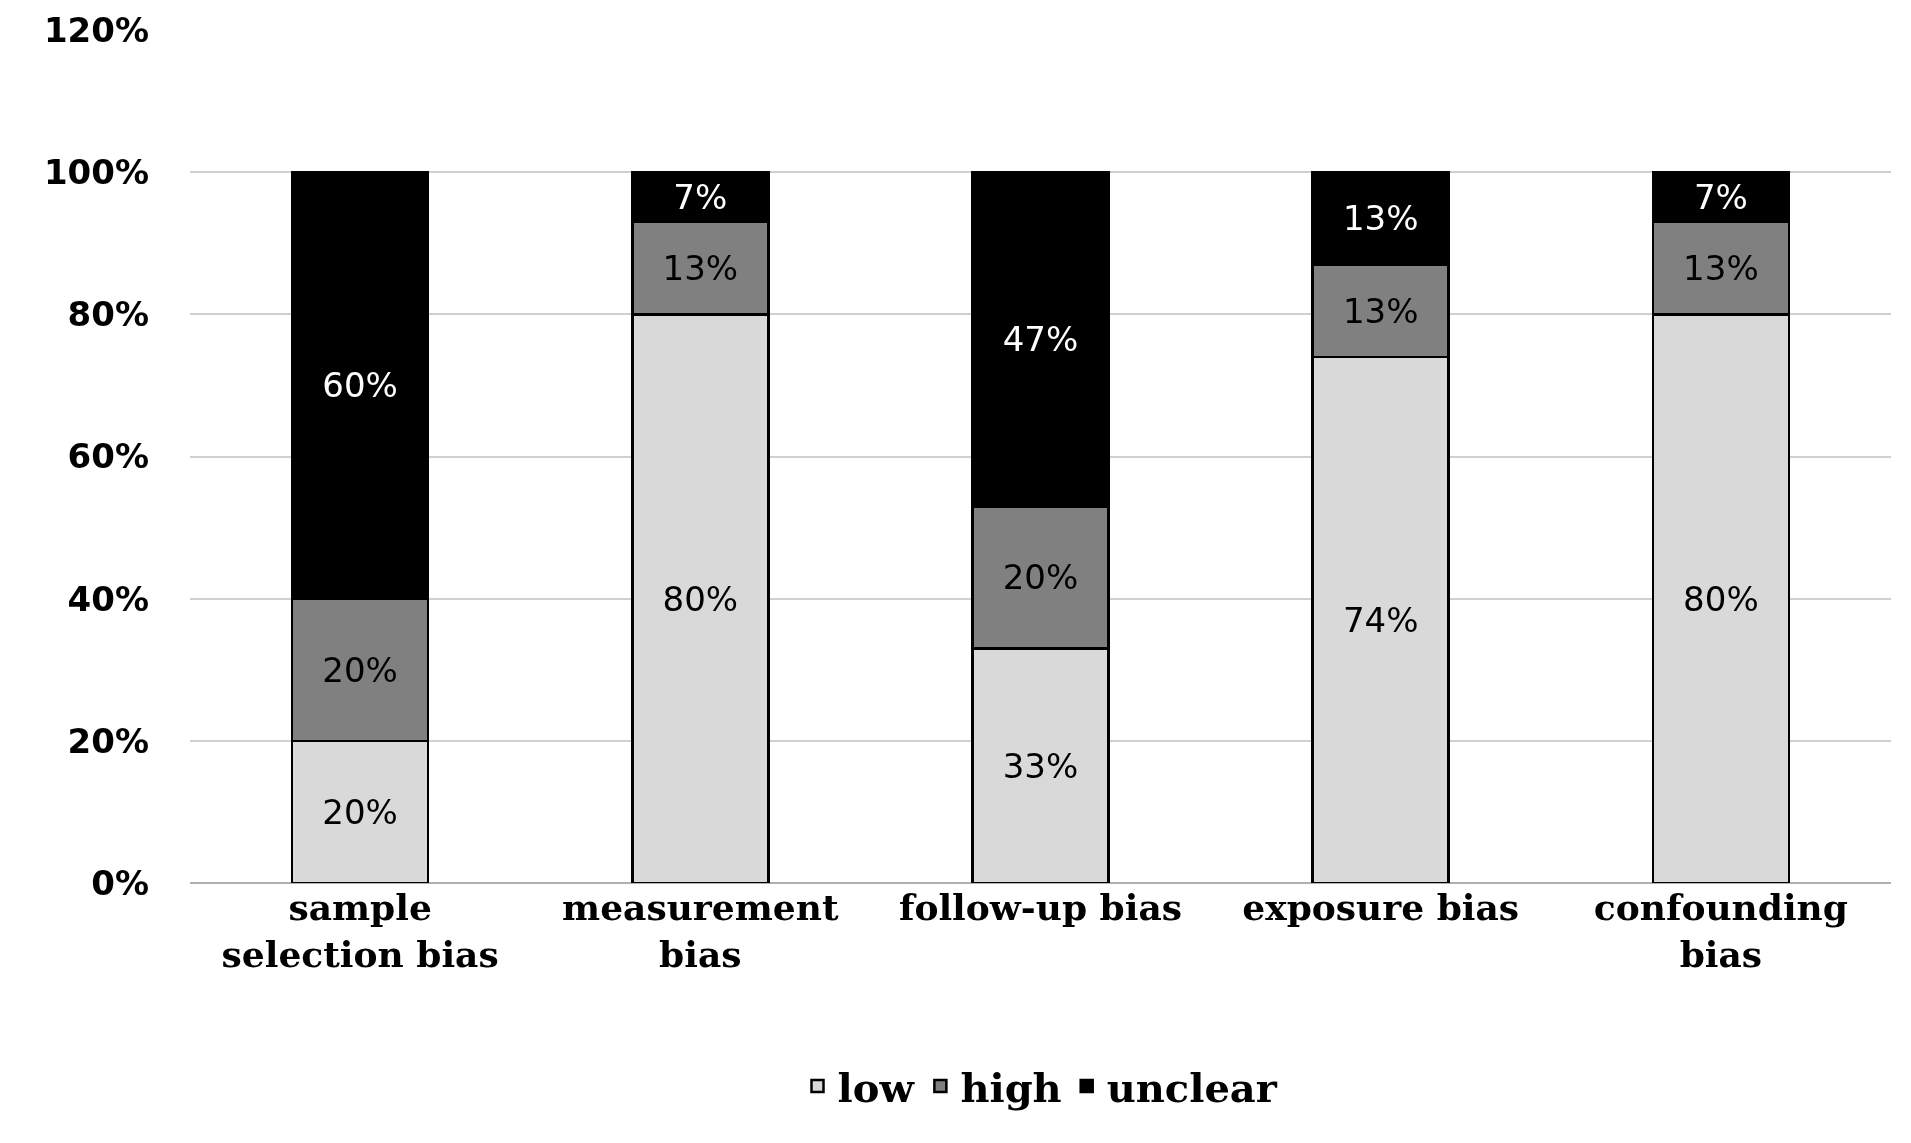 The width and height of the screenshot is (1911, 1143). Describe the element at coordinates (876, 1087) in the screenshot. I see `legend-label: low` at that location.